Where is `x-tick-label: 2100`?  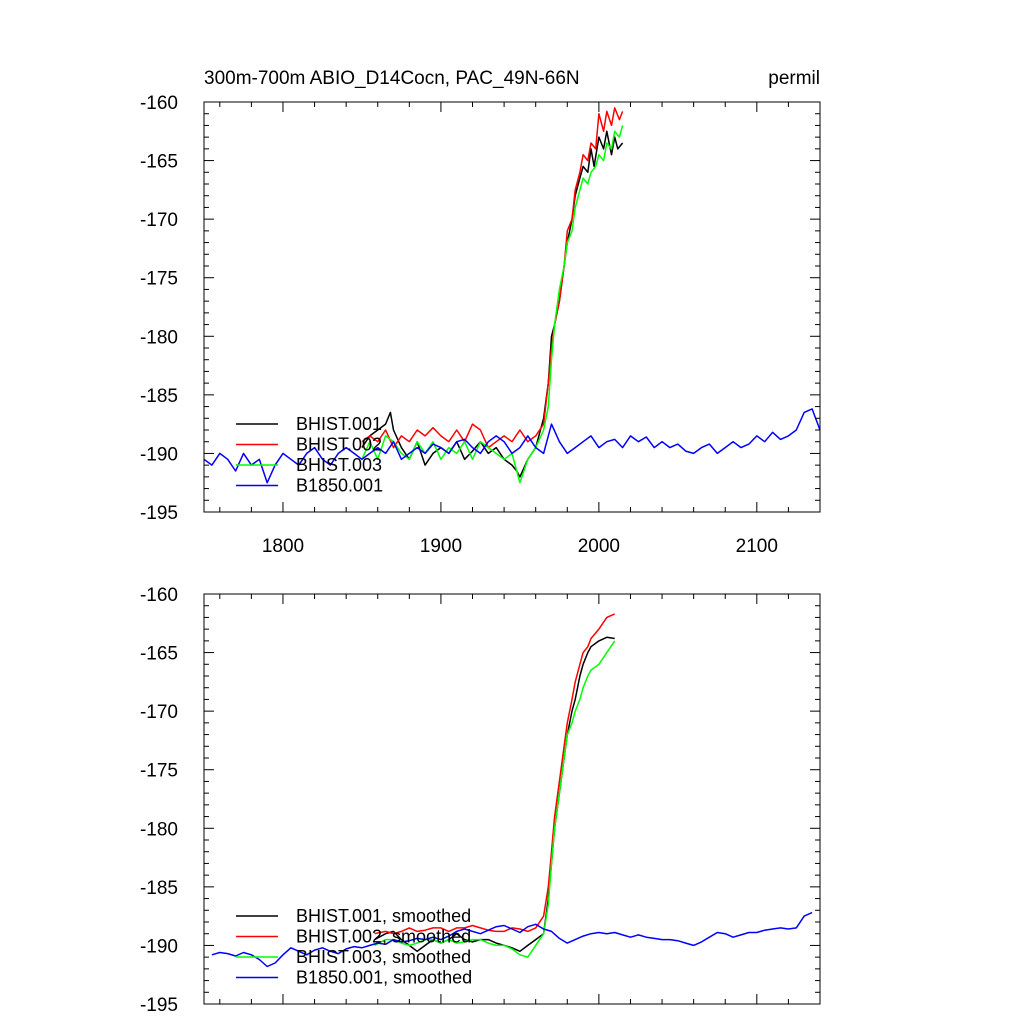 x-tick-label: 2100 is located at coordinates (757, 546).